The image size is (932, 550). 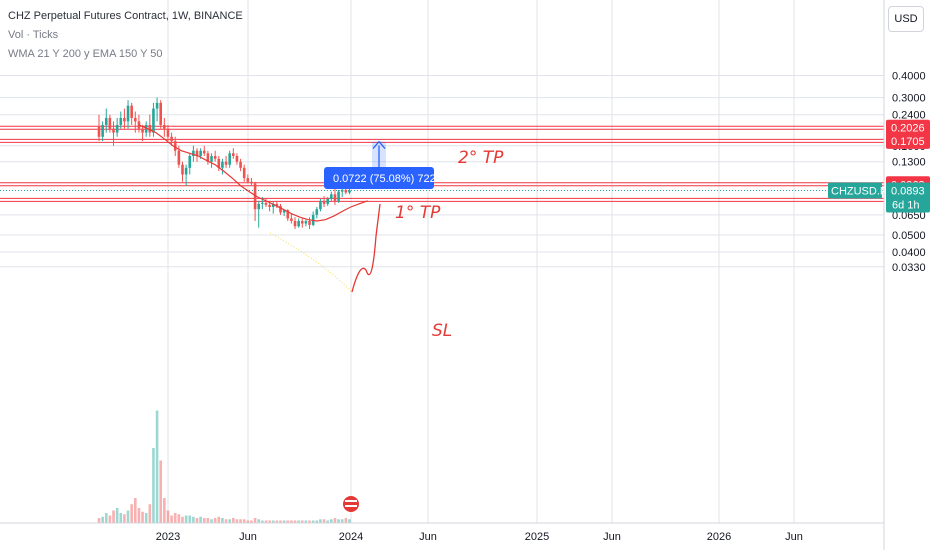 I want to click on price-tick-label: 0.0400, so click(x=909, y=253).